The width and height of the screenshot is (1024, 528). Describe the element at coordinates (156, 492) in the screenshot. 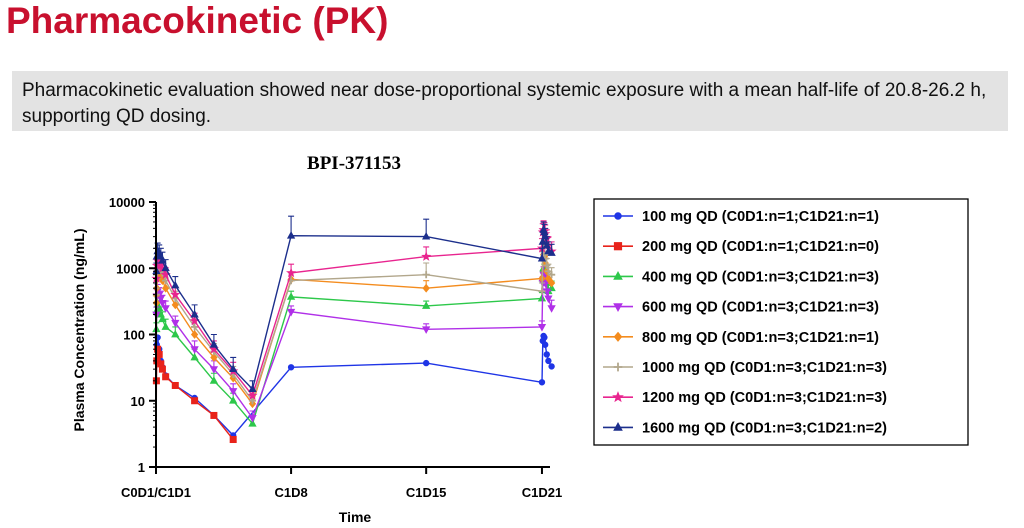

I see `x-tick-label: C0D1/C1D1` at that location.